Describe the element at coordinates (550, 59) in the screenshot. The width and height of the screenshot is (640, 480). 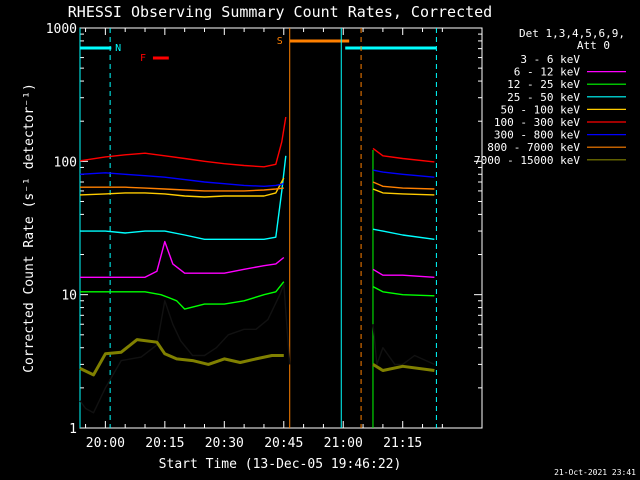
I see `legend-label-3-6-kev: 3 - 6 keV` at that location.